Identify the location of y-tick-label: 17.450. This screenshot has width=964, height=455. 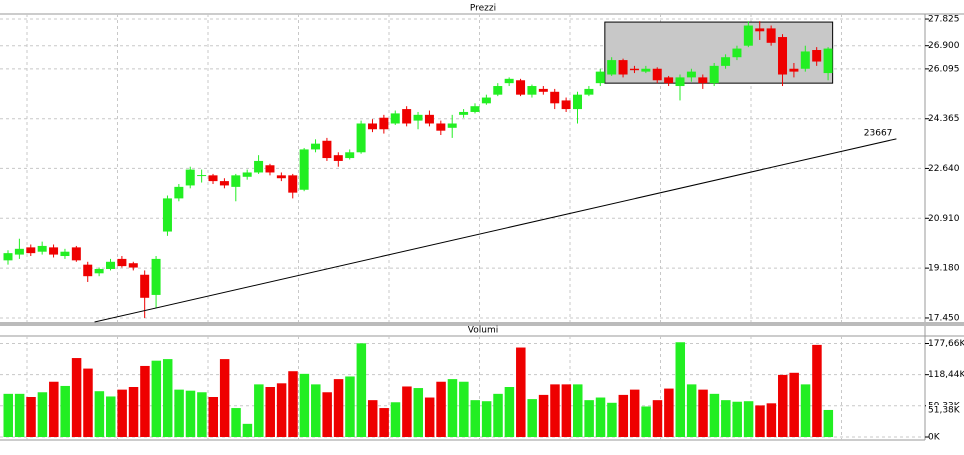
(944, 318).